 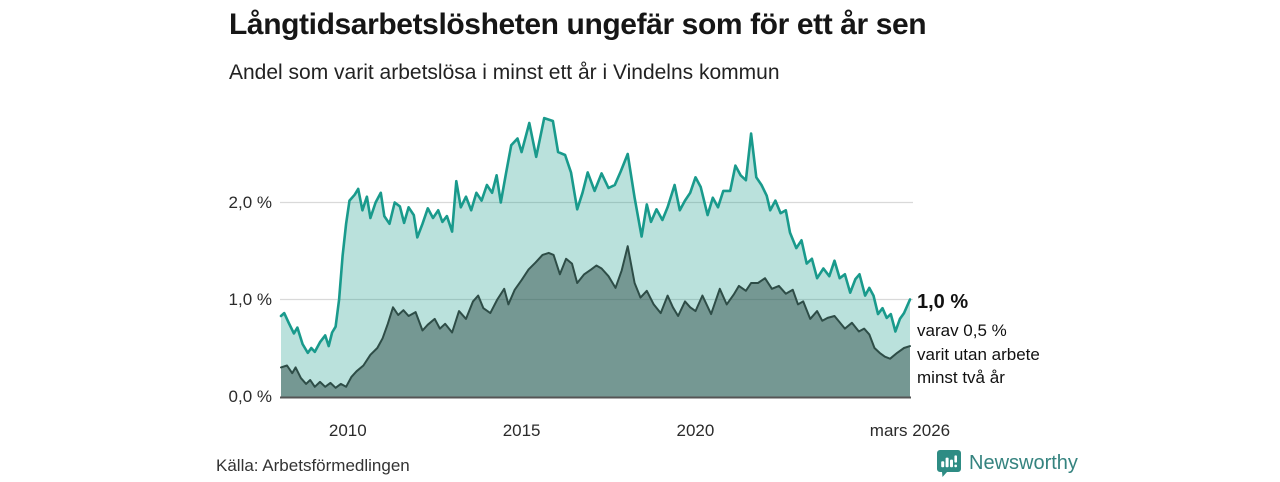 What do you see at coordinates (1023, 462) in the screenshot?
I see `newsworthy-wordmark: Newsworthy` at bounding box center [1023, 462].